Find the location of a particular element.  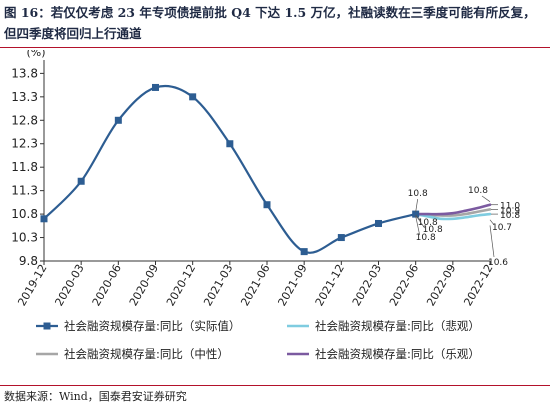

y-tick-label: 12.8 is located at coordinates (24, 120).